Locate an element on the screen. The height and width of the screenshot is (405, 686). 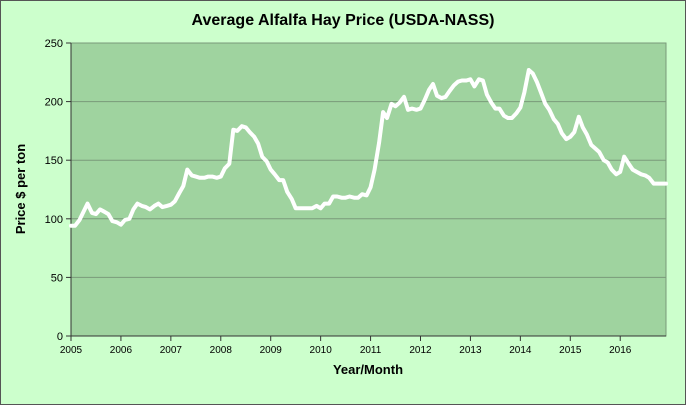
x-tick-label: 2012 is located at coordinates (420, 350).